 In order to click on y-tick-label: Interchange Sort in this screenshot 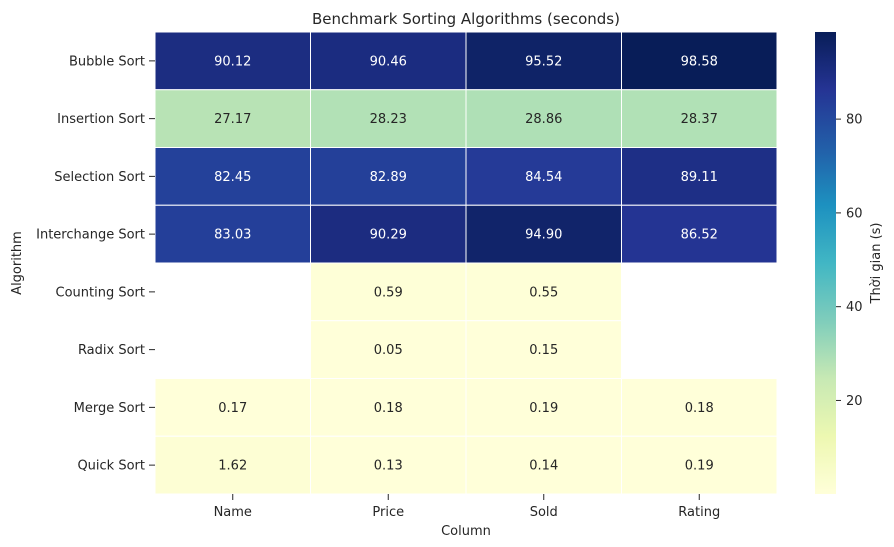, I will do `click(90, 235)`.